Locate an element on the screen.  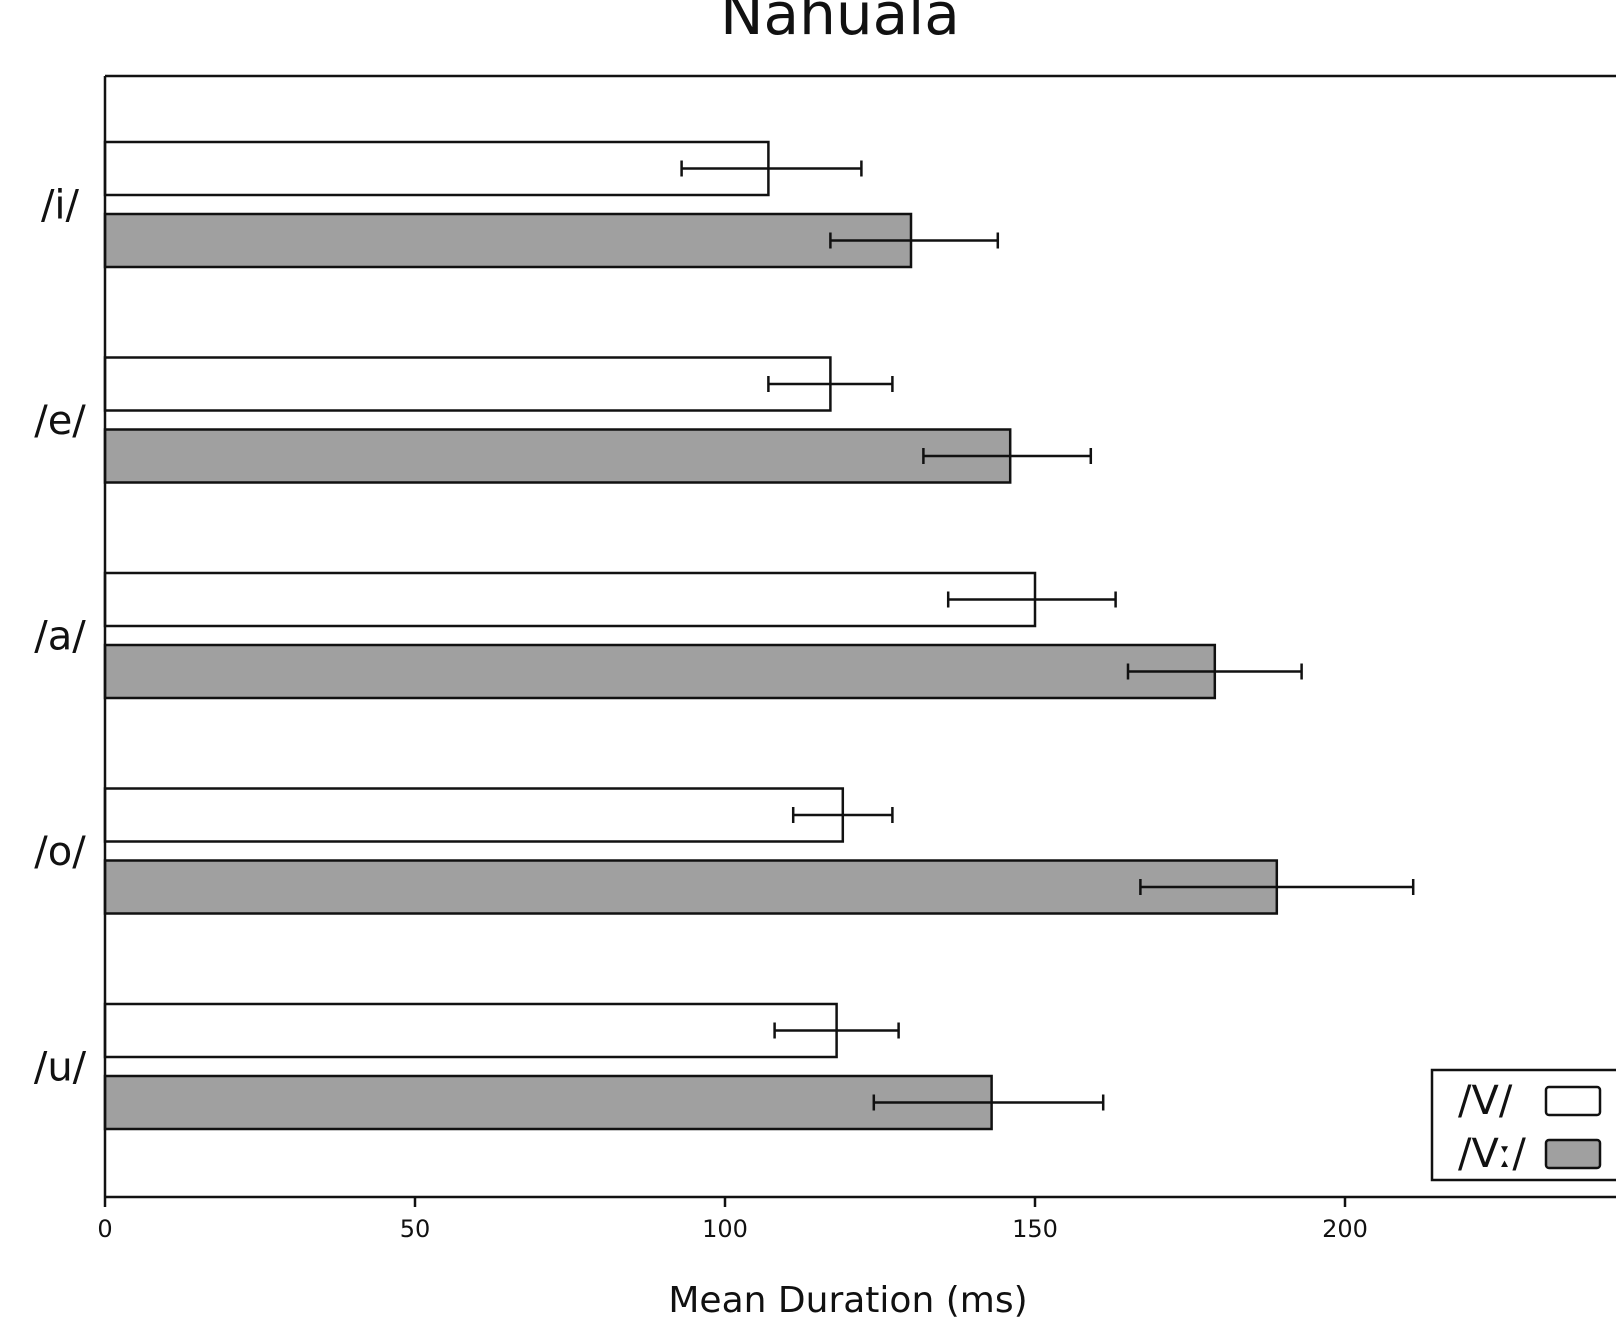
x-tick-label-3: 150 is located at coordinates (1035, 1229).